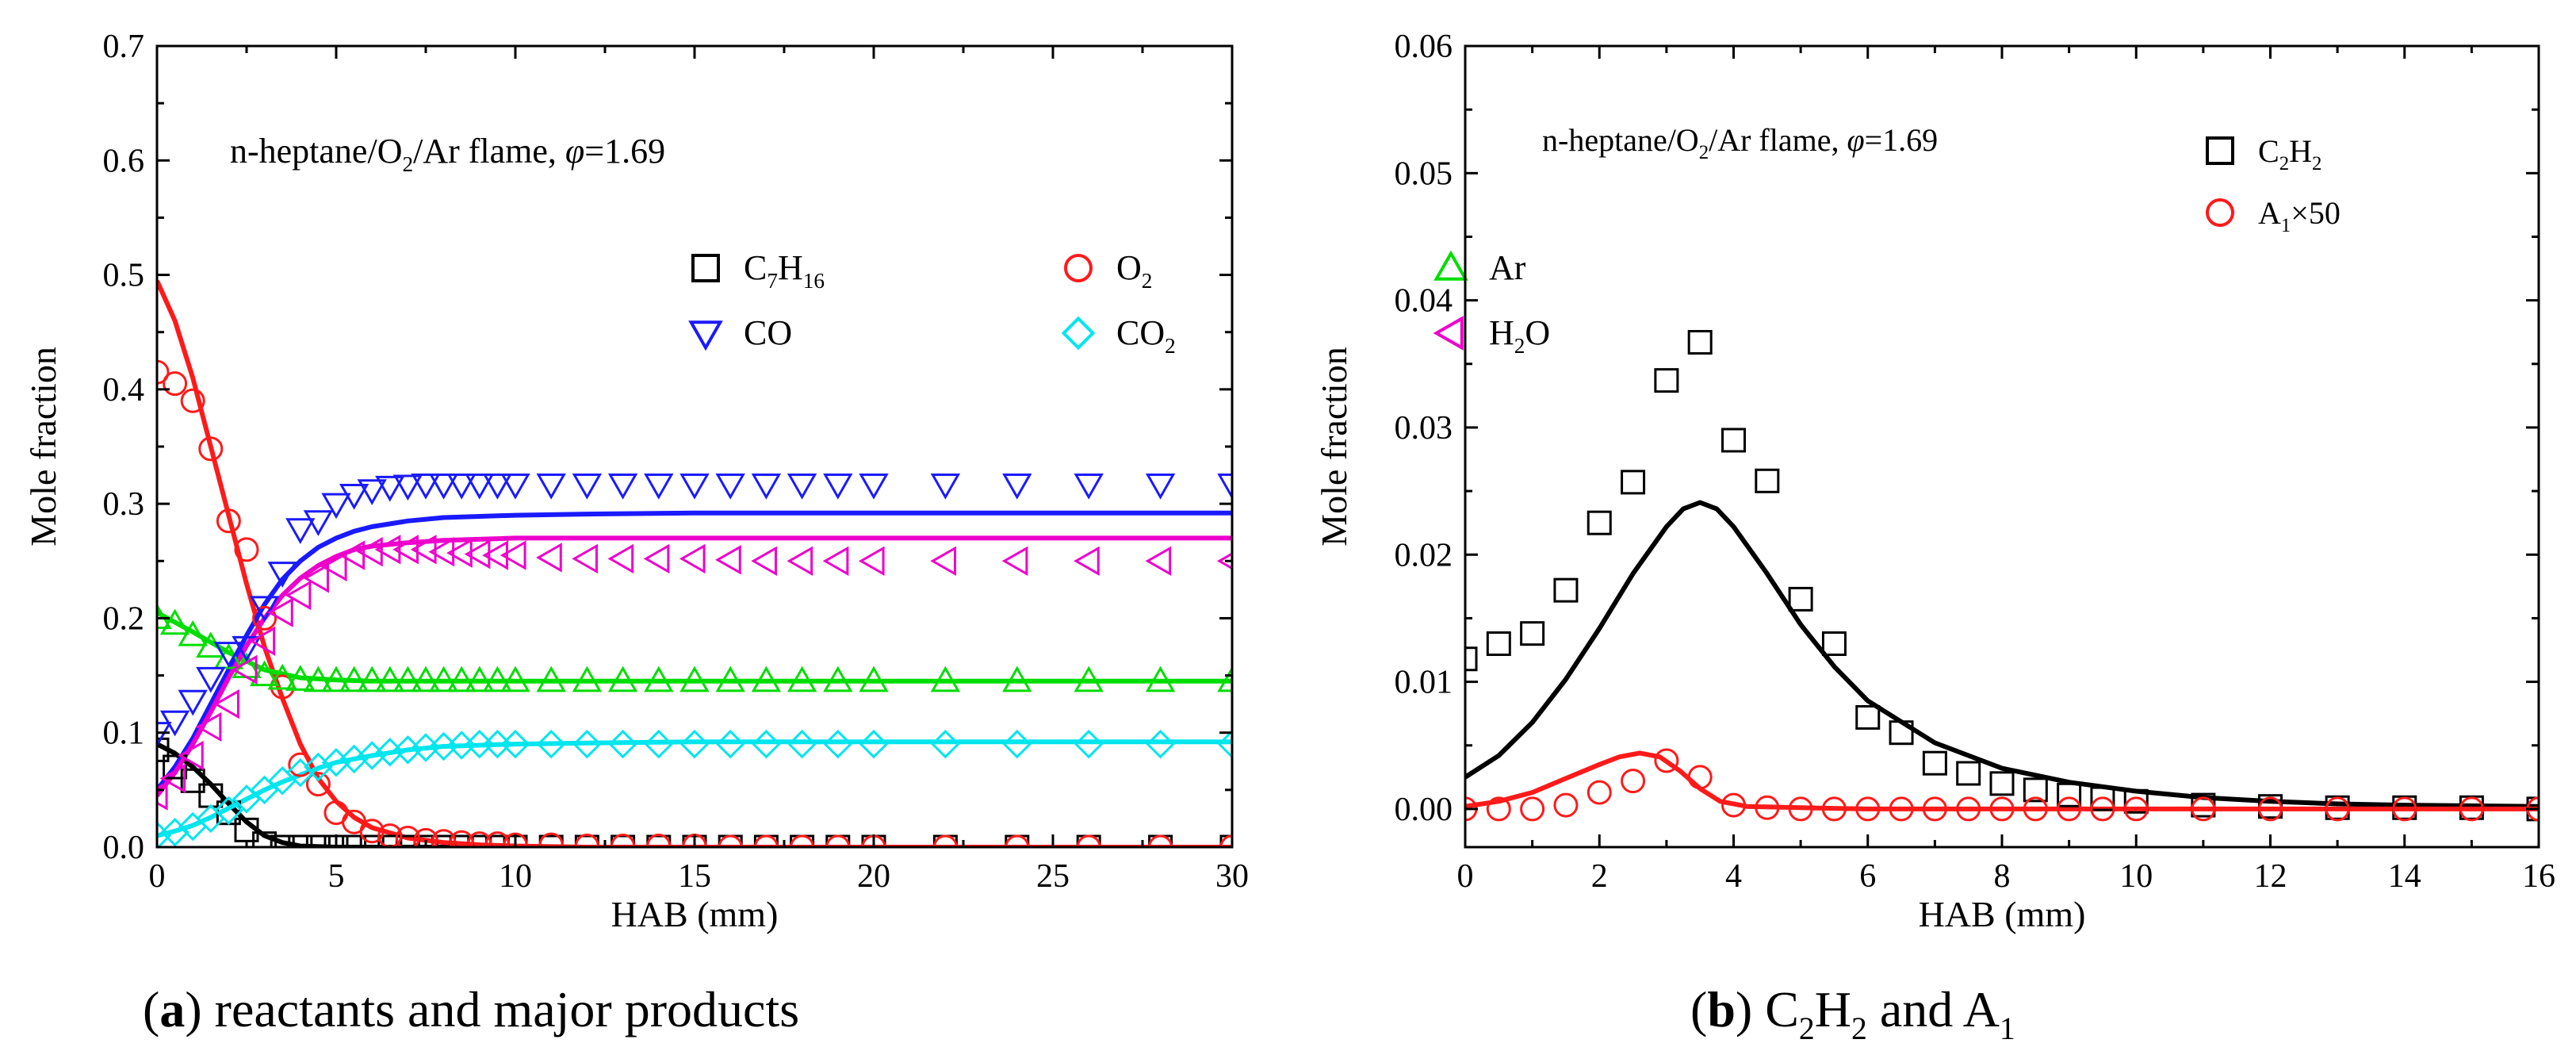  What do you see at coordinates (2268, 151) in the screenshot?
I see `legend-label-C2H2-part: C` at bounding box center [2268, 151].